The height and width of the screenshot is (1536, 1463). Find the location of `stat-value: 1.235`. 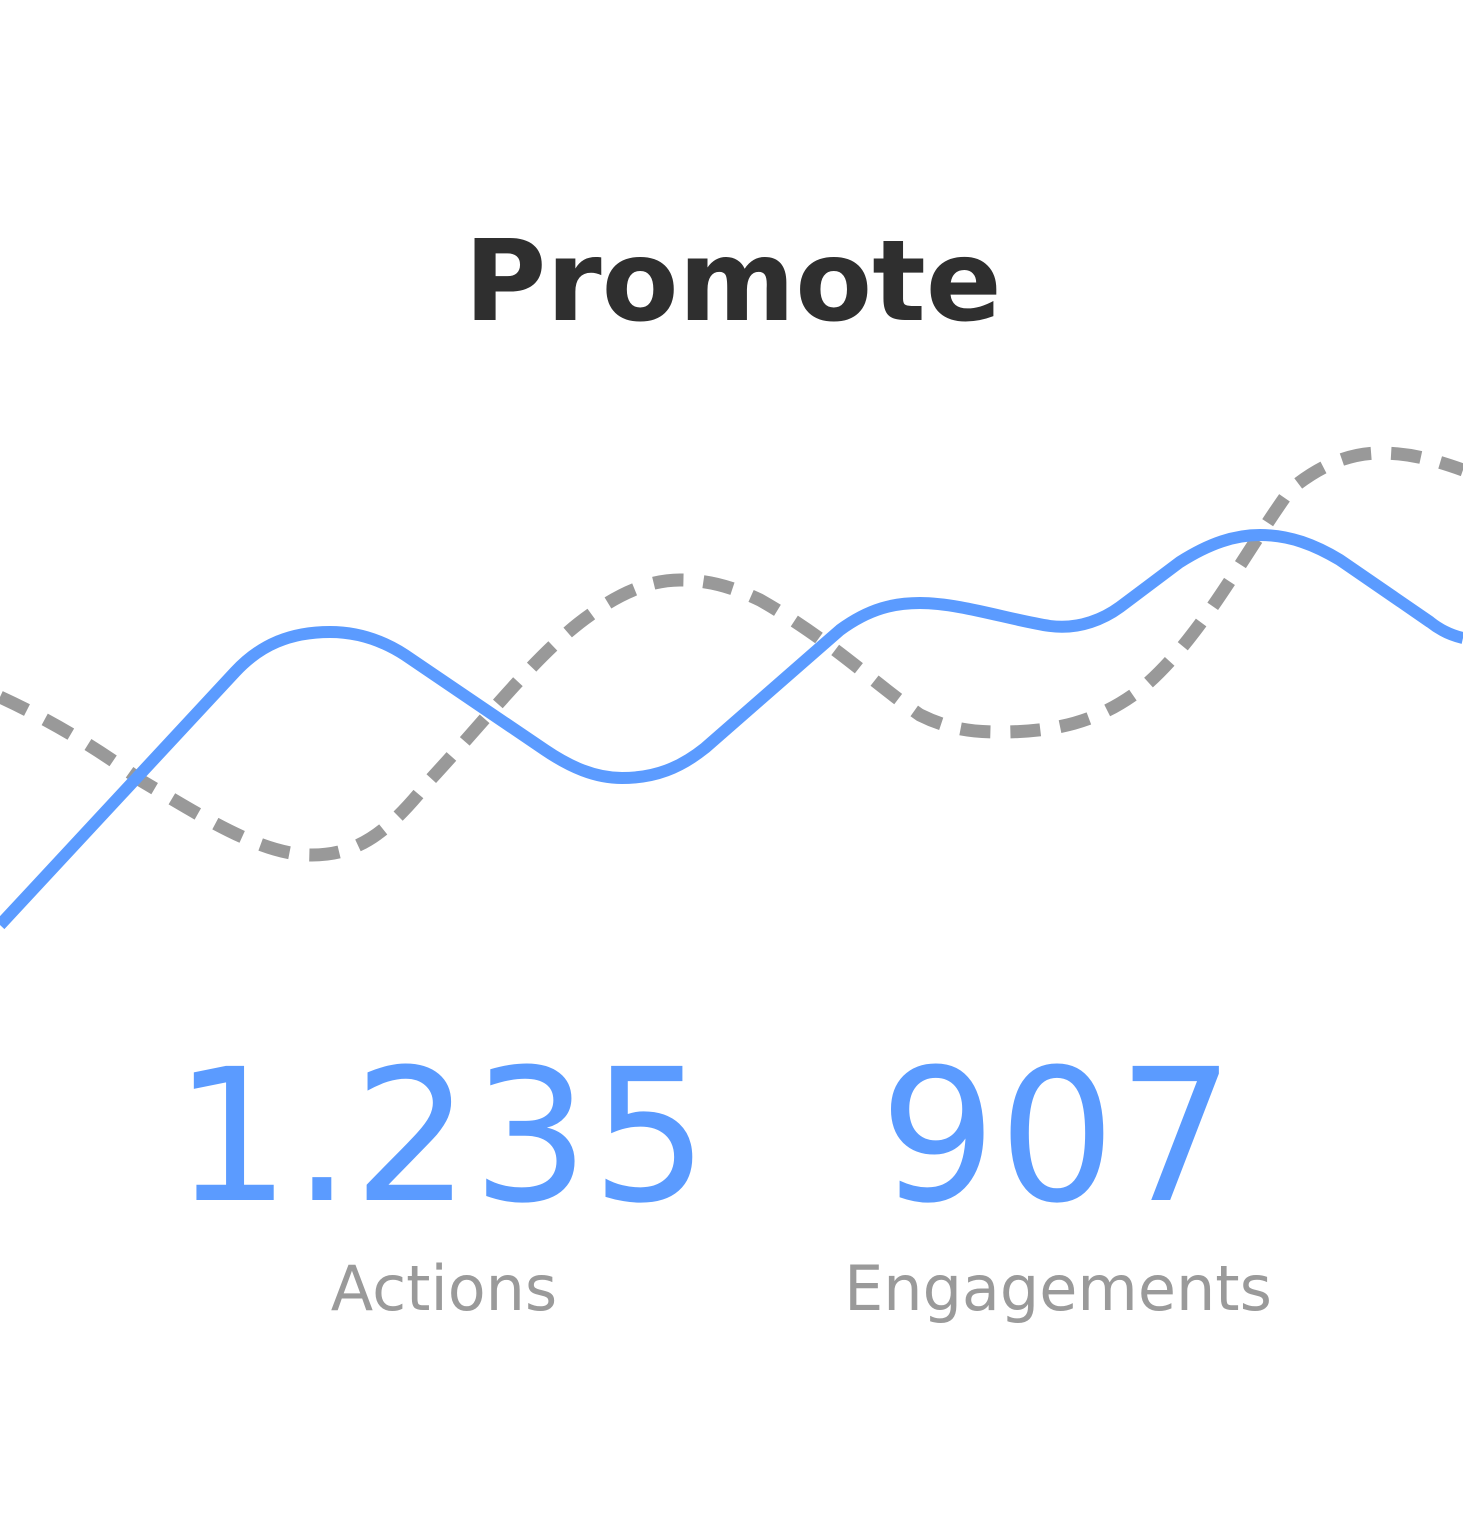

stat-value: 1.235 is located at coordinates (442, 1137).